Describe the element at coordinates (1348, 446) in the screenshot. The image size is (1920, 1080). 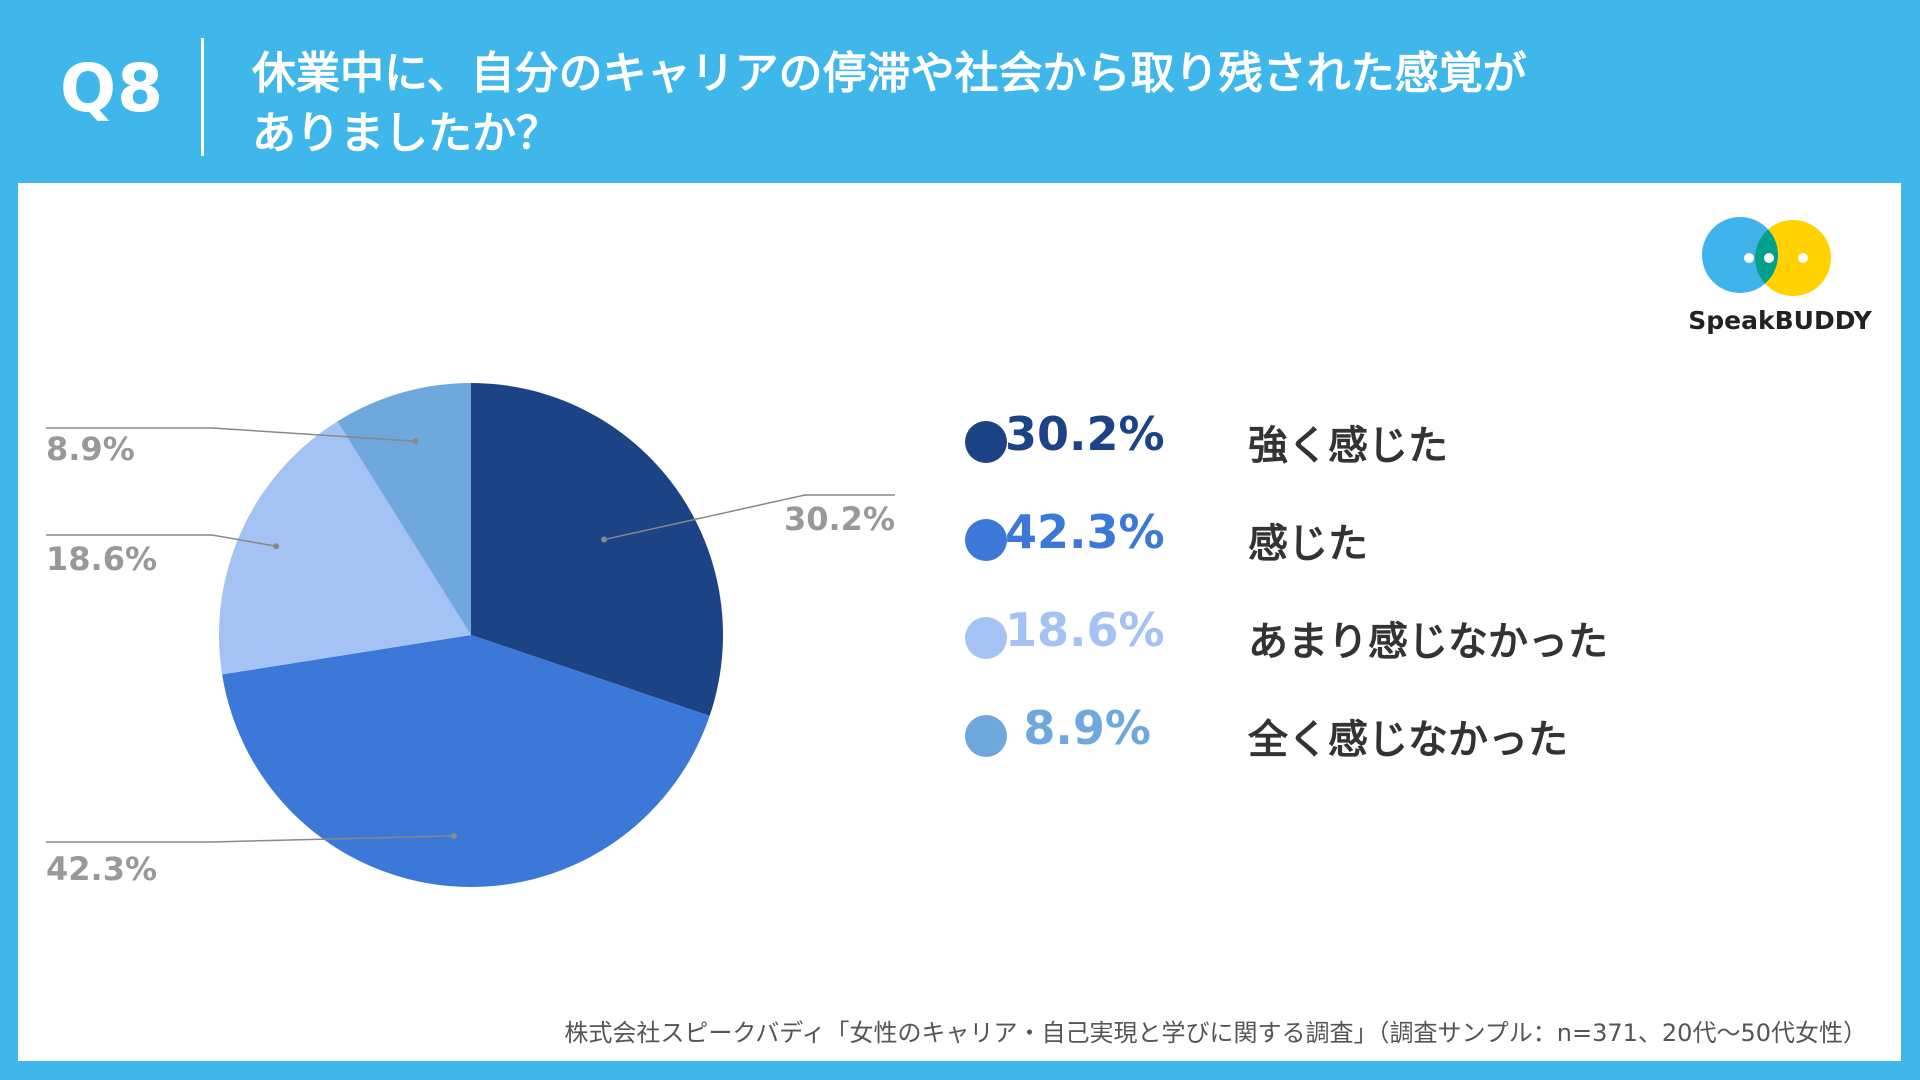
I see `legend-label: 強く感じた` at that location.